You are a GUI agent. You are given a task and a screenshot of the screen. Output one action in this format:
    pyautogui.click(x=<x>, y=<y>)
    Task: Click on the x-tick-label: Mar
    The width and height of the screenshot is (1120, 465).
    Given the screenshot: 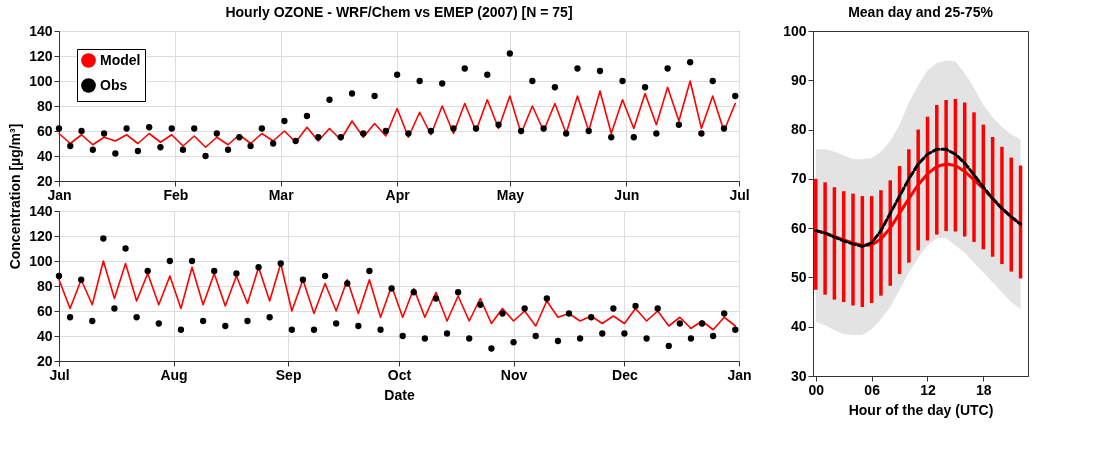 What is the action you would take?
    pyautogui.click(x=281, y=194)
    